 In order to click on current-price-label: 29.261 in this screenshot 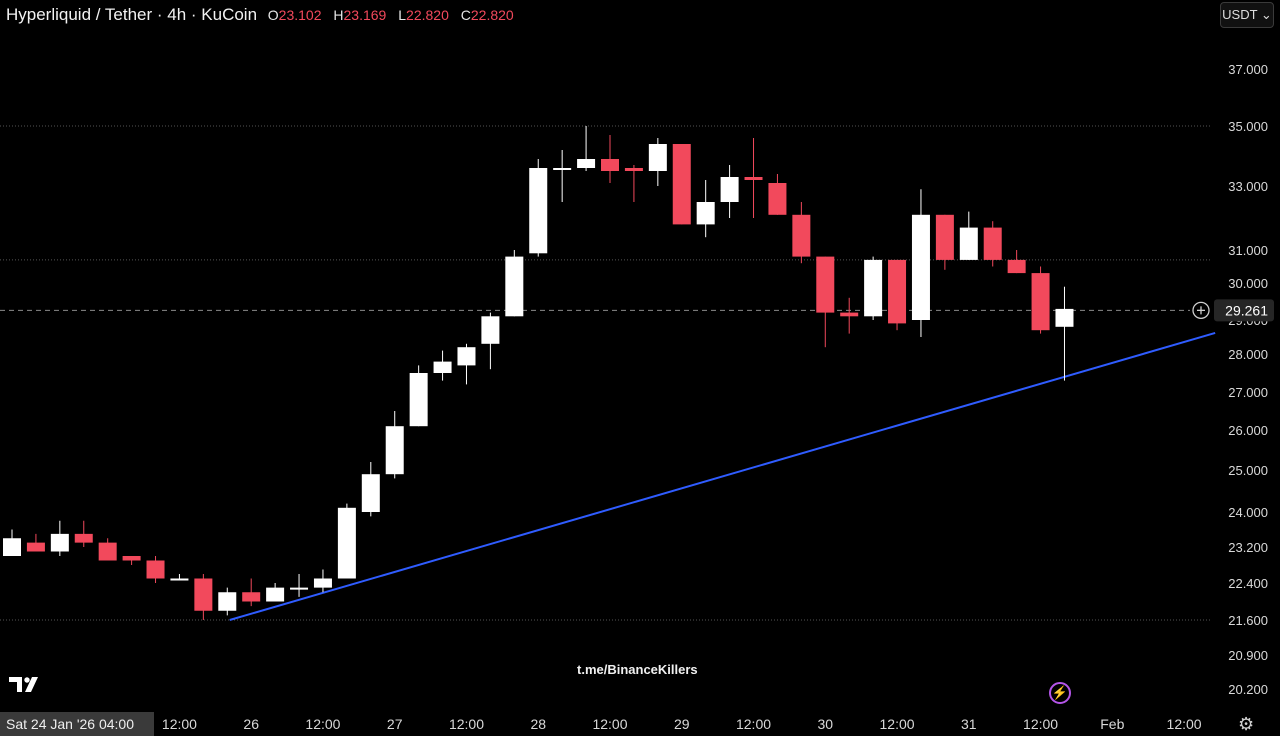, I will do `click(1246, 310)`.